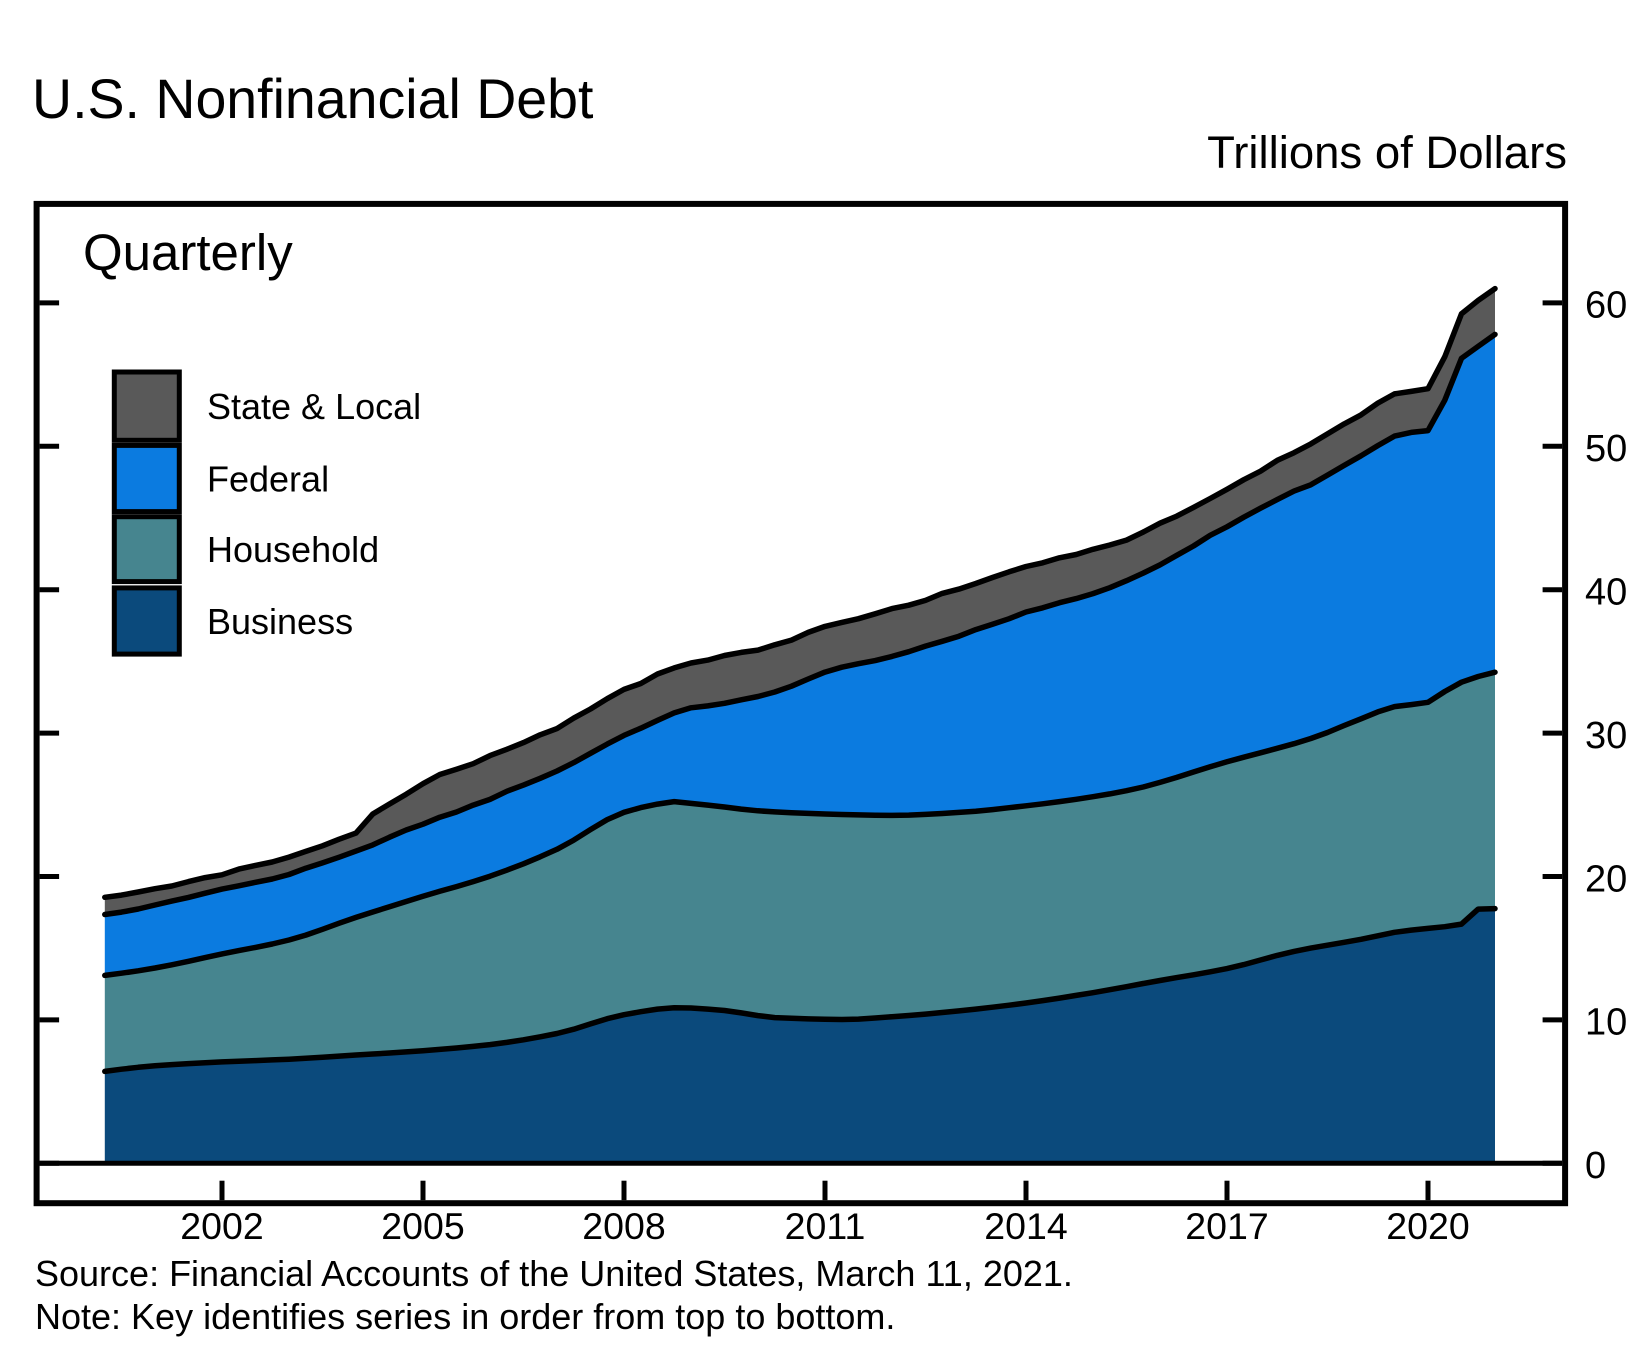  What do you see at coordinates (422, 1226) in the screenshot?
I see `svg-text: 2005` at bounding box center [422, 1226].